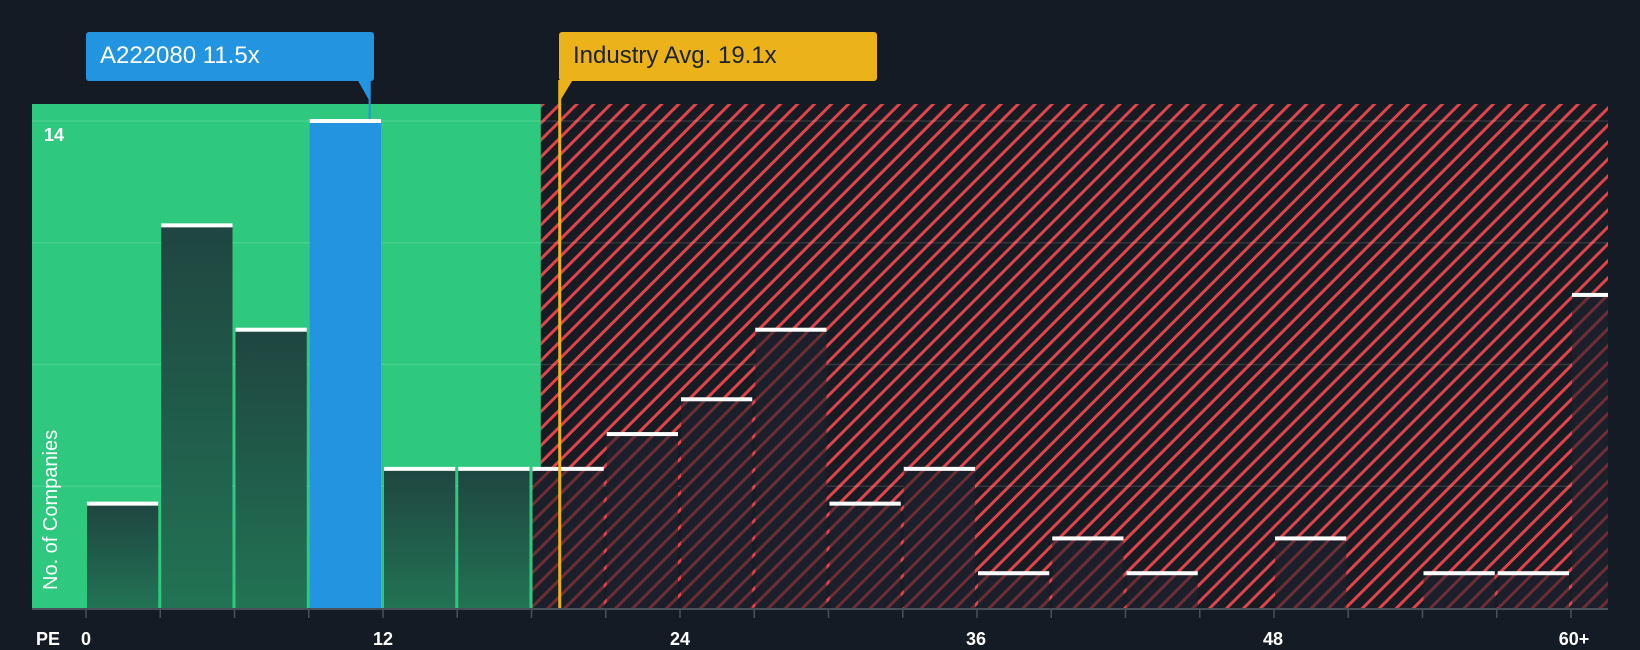  I want to click on industry-avg-callout: Industry Avg. 19.1x, so click(718, 56).